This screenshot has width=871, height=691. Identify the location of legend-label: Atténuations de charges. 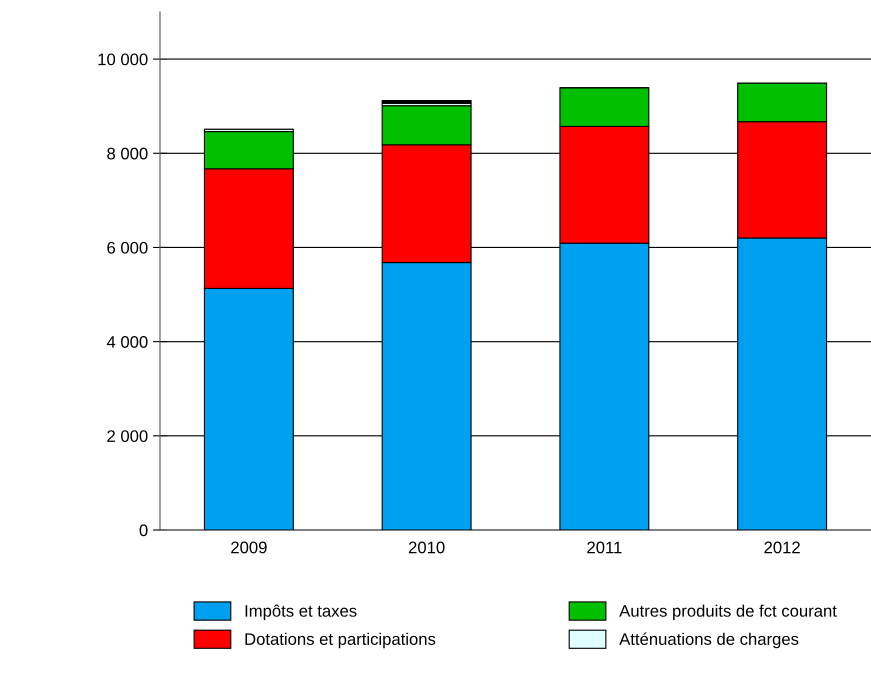
(708, 640).